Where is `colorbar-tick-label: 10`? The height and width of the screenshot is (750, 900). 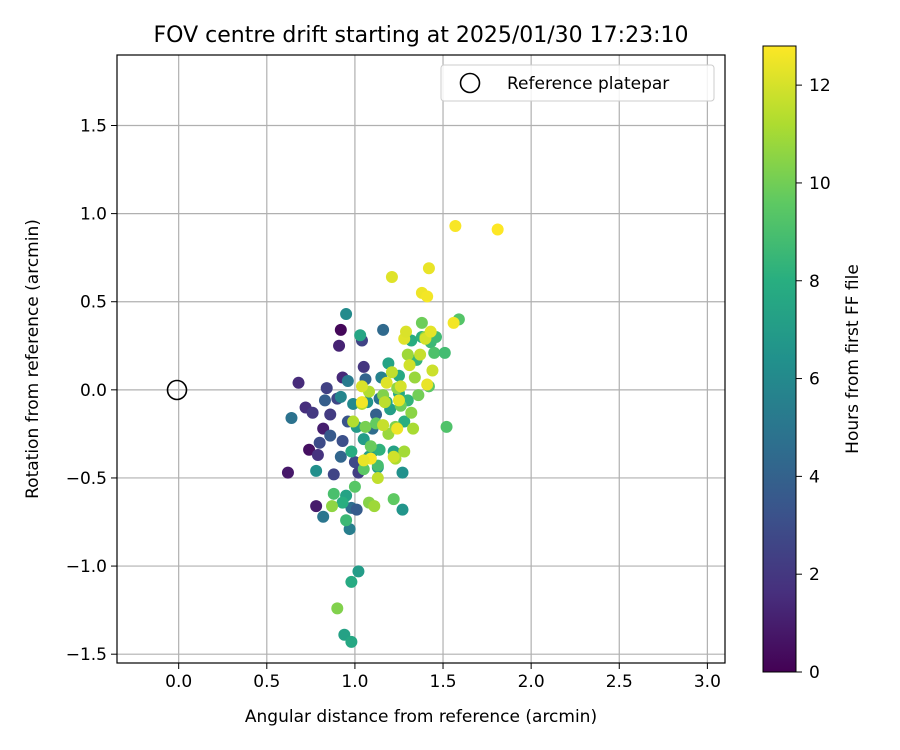 colorbar-tick-label: 10 is located at coordinates (820, 184).